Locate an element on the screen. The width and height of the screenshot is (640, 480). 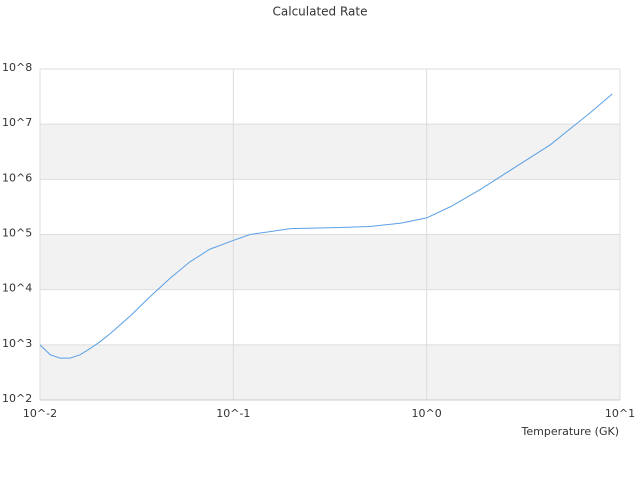
y-tick-label: 10^7 is located at coordinates (17, 122).